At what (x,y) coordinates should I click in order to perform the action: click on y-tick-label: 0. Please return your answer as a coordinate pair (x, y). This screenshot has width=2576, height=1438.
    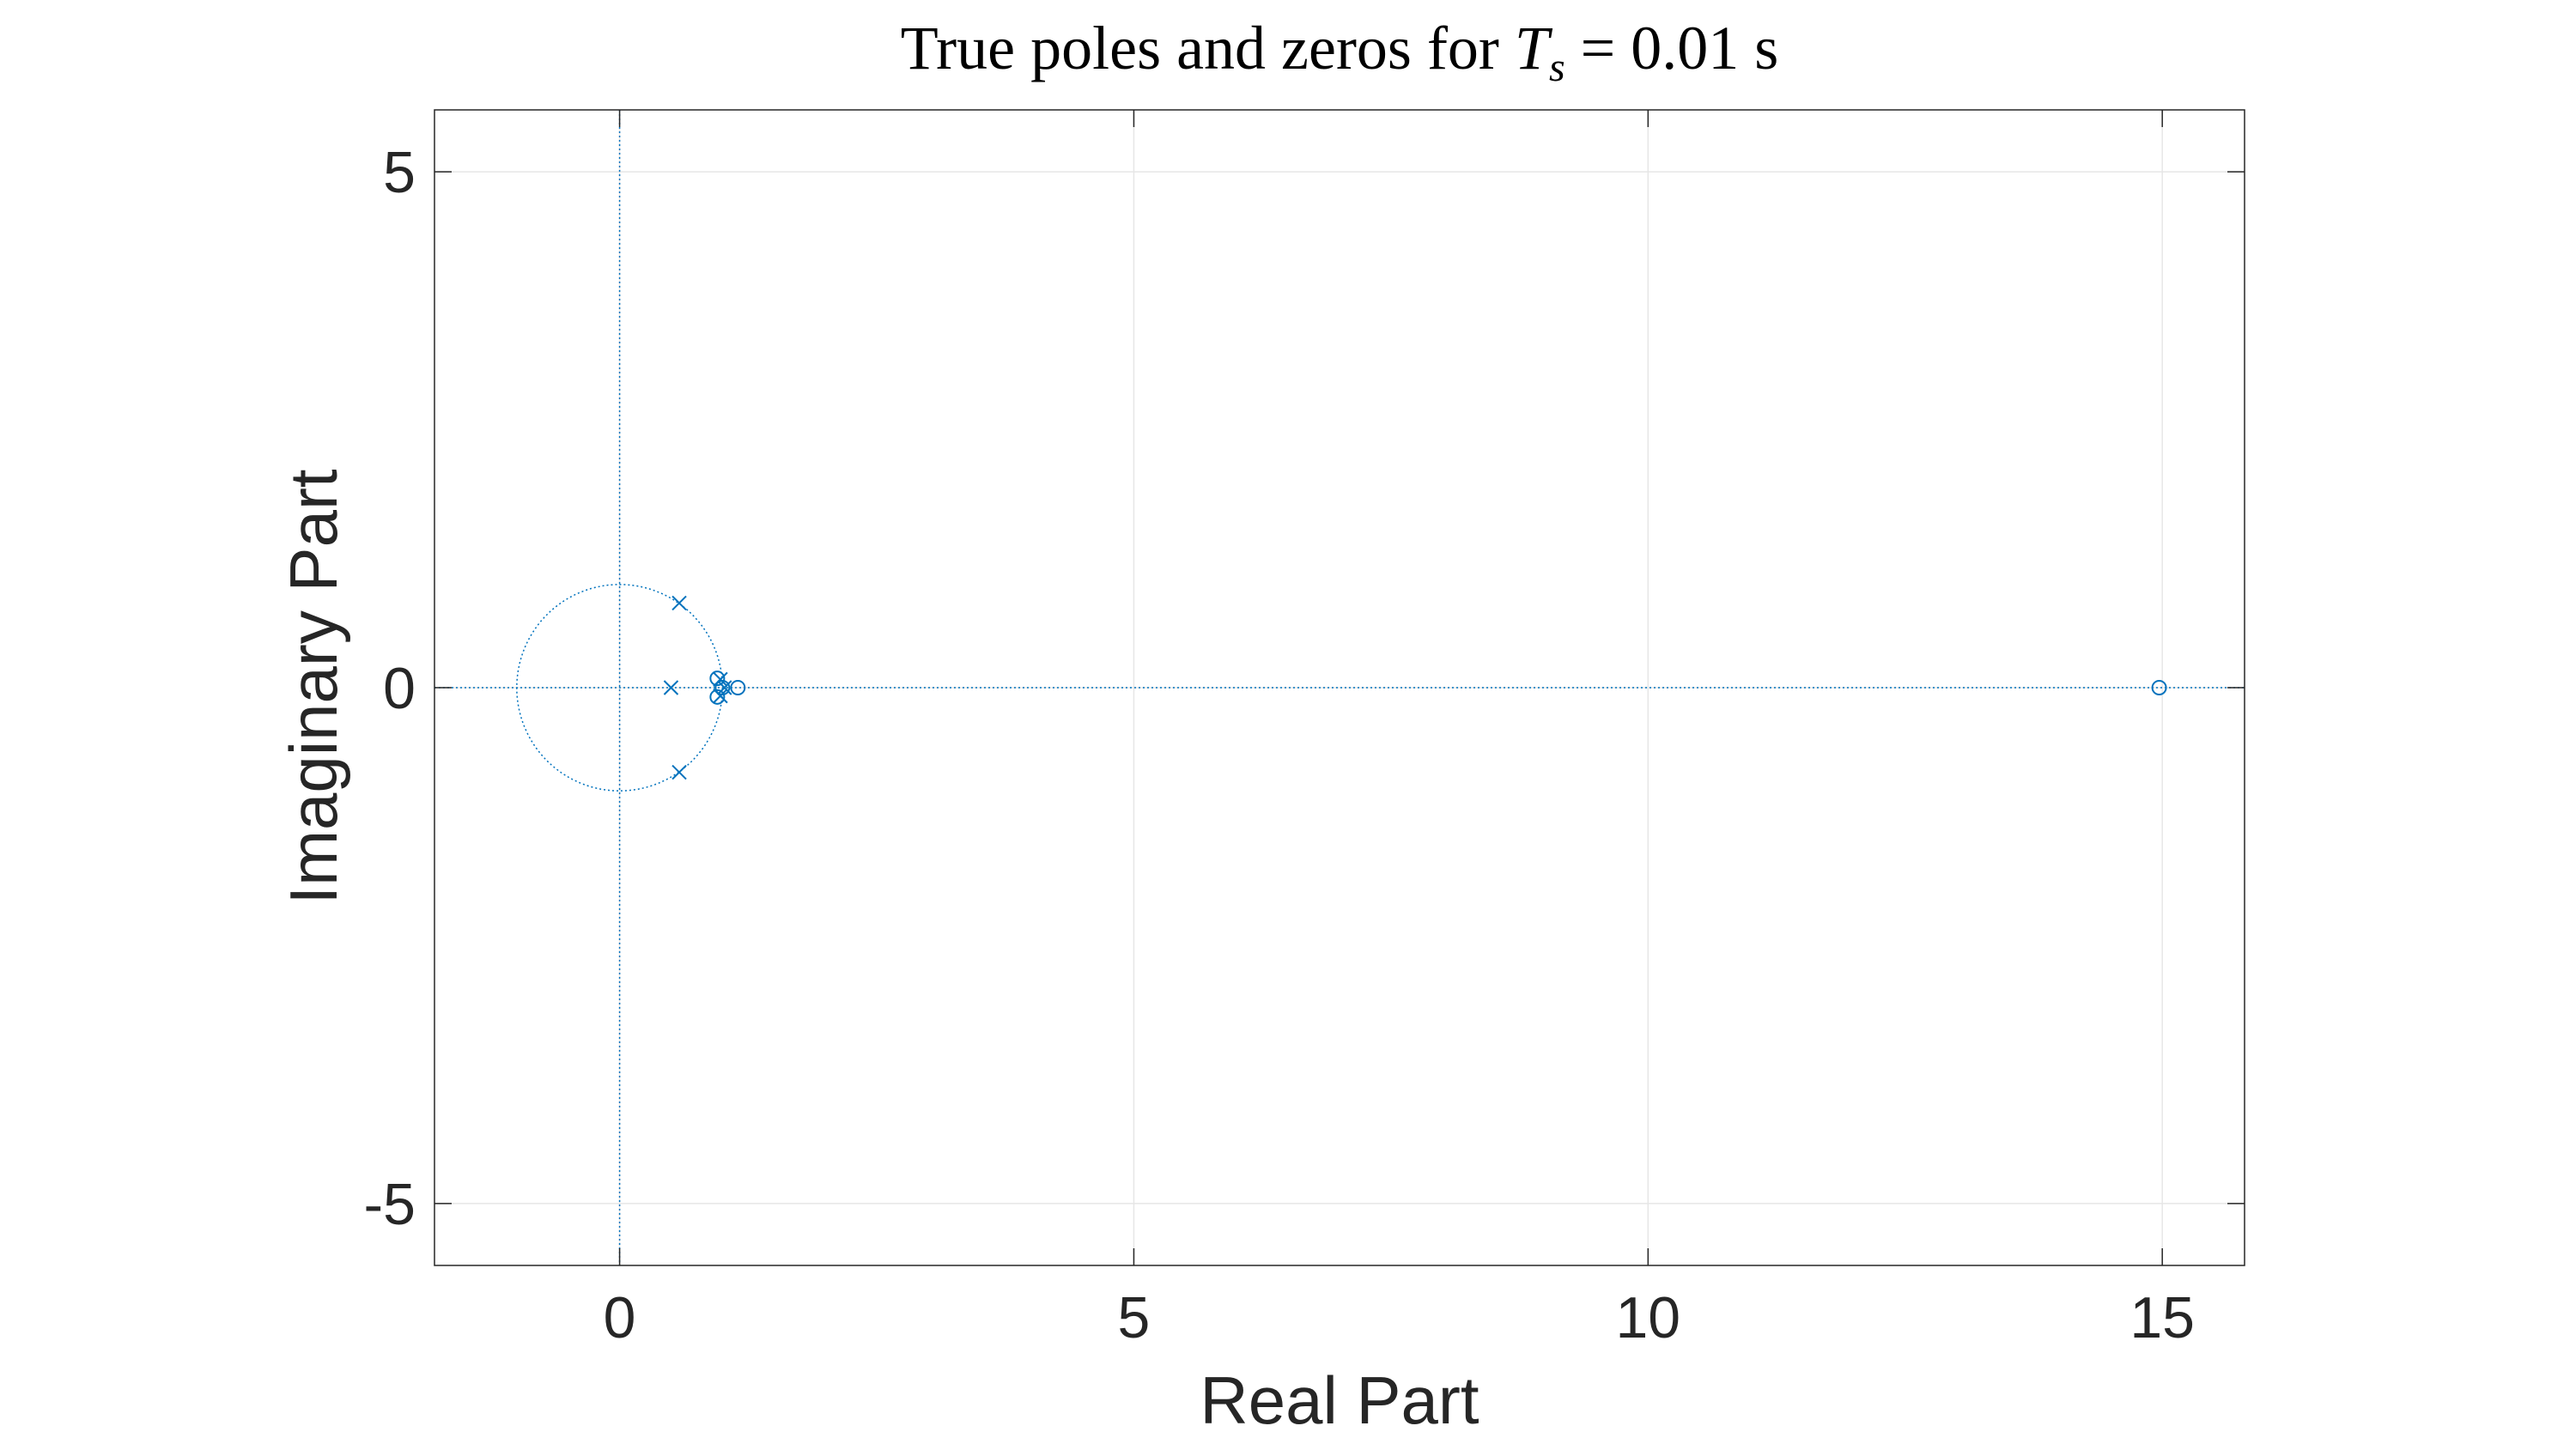
    Looking at the image, I should click on (399, 688).